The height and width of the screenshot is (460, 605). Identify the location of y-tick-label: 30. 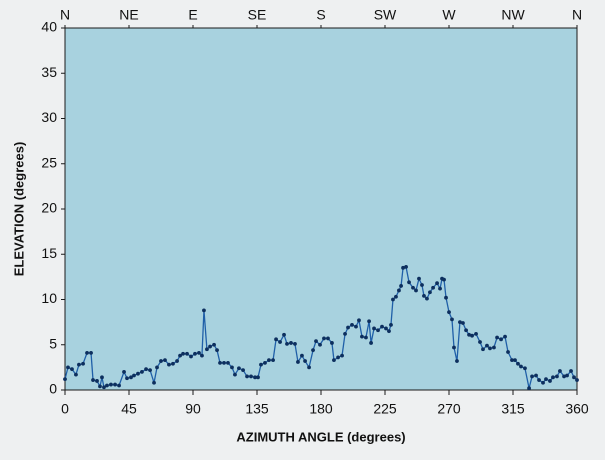
(49, 117).